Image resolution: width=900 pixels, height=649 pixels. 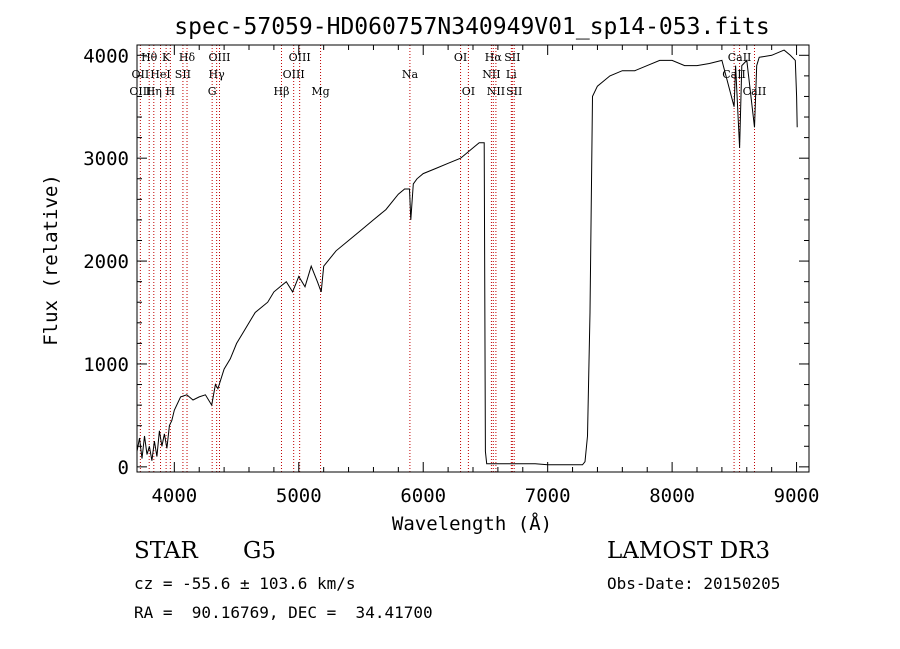 I want to click on y-tick-label: 4000, so click(x=106, y=56).